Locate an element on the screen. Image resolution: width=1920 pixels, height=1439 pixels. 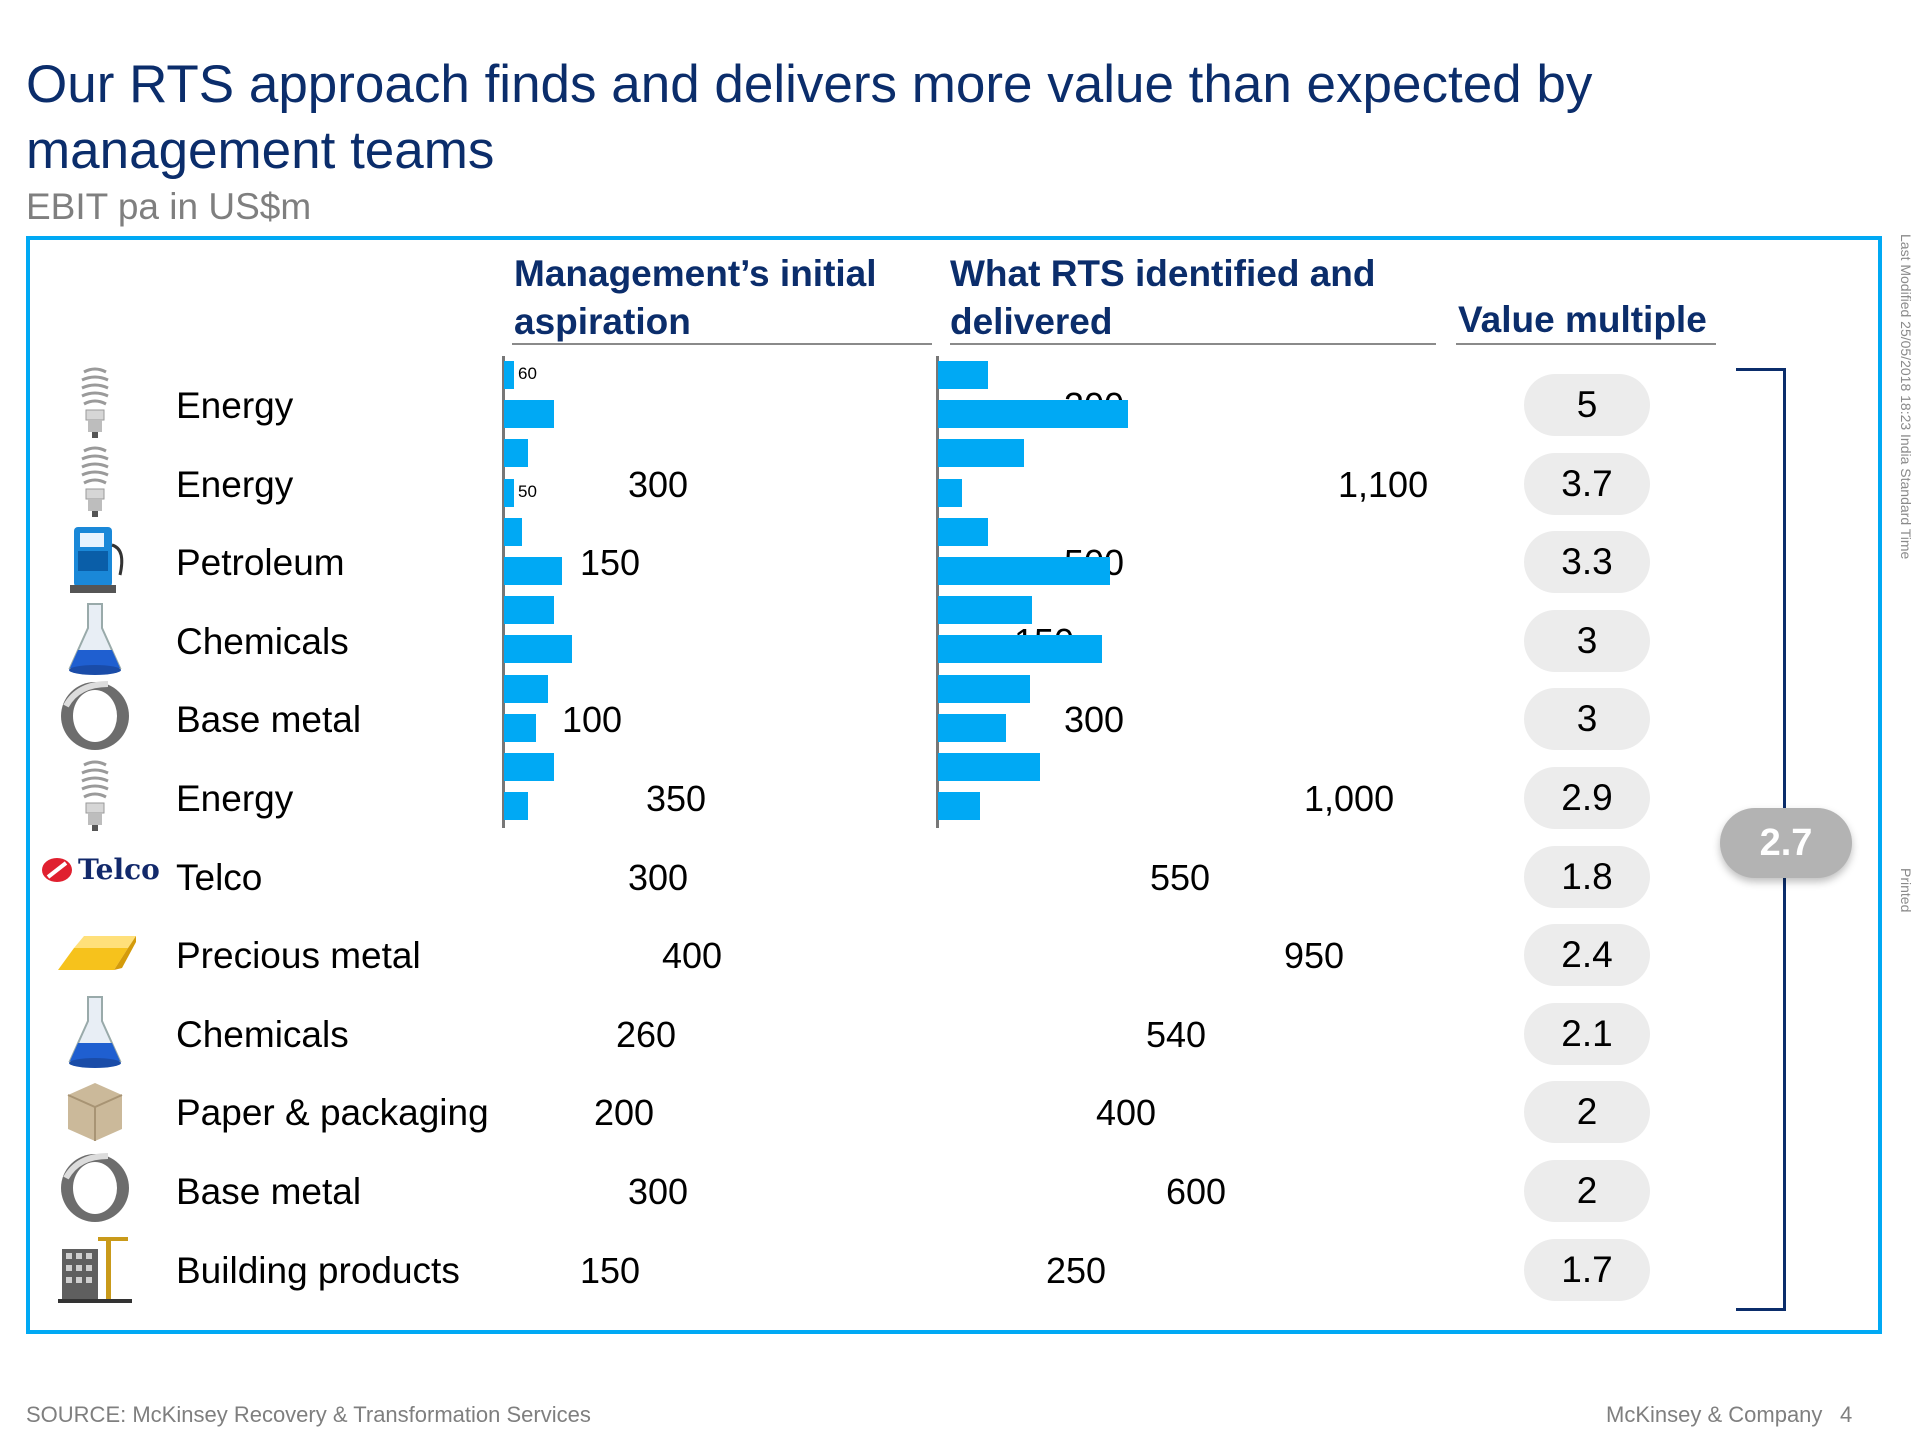
fuel-pump-icon is located at coordinates (95, 559).